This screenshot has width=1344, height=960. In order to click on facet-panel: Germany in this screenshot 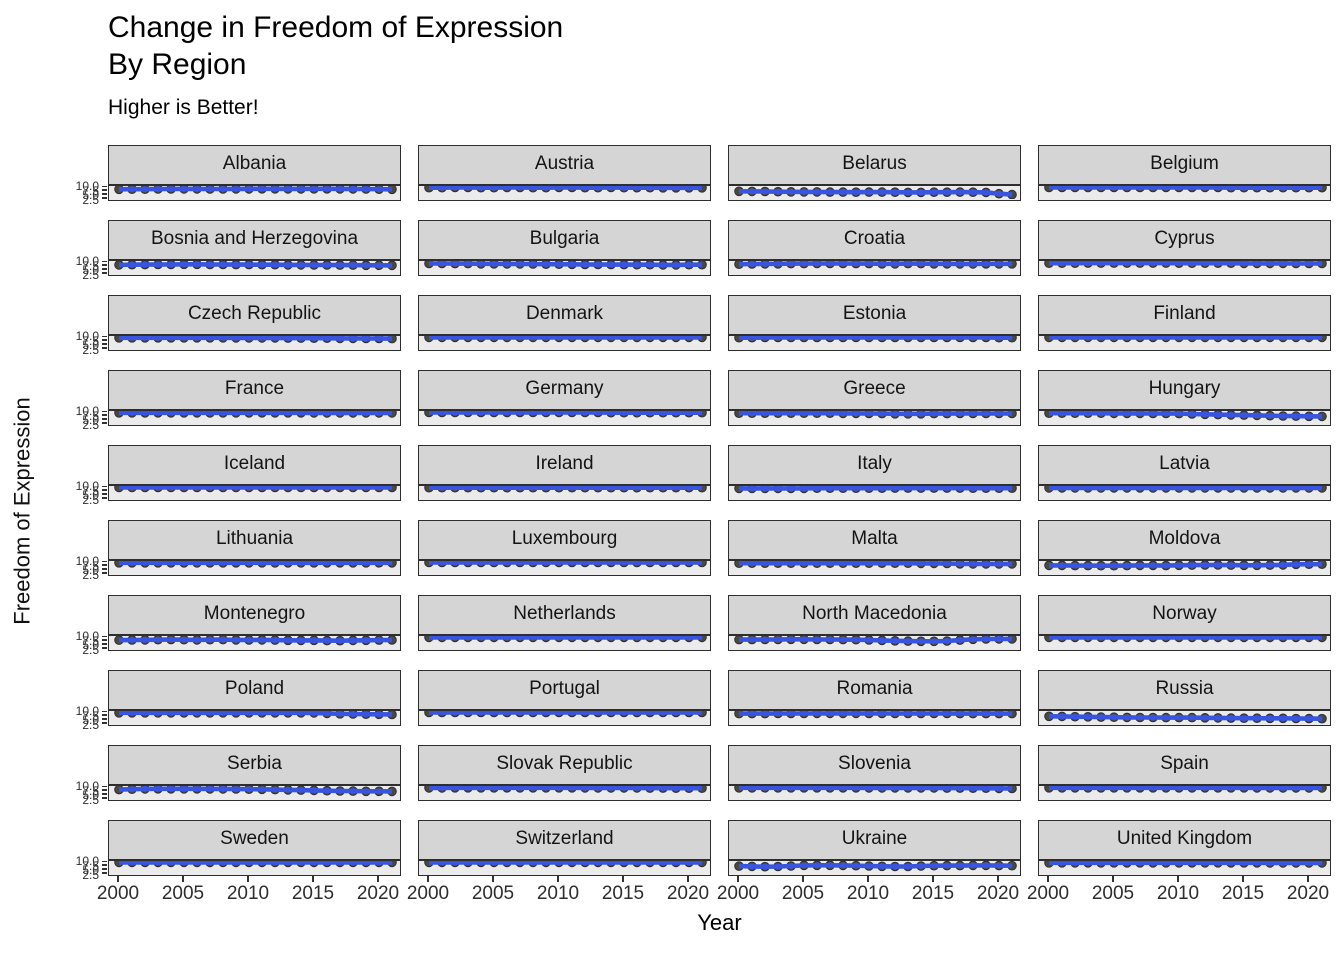, I will do `click(564, 398)`.